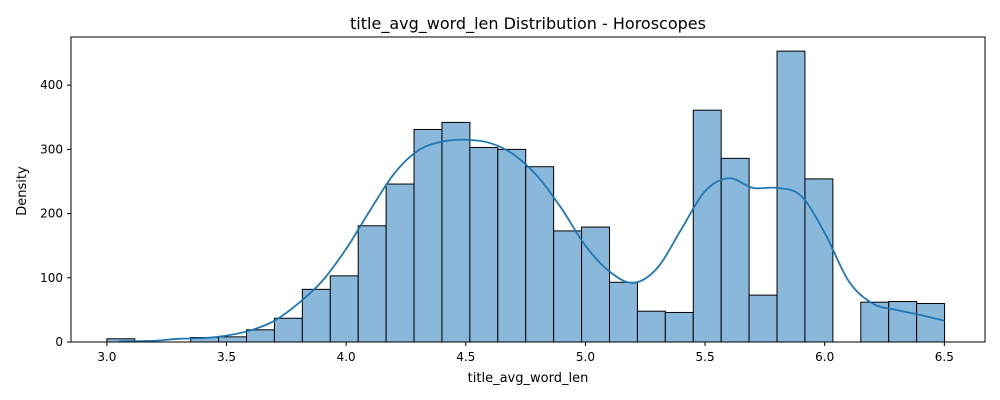  What do you see at coordinates (22, 191) in the screenshot?
I see `y-axis-label: Density` at bounding box center [22, 191].